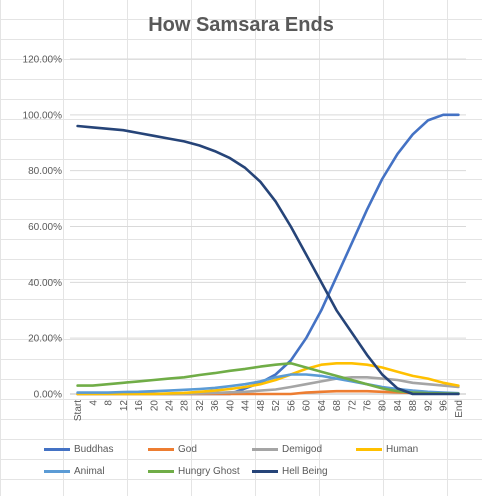 The width and height of the screenshot is (482, 496). What do you see at coordinates (268, 384) in the screenshot?
I see `series-line-animal` at bounding box center [268, 384].